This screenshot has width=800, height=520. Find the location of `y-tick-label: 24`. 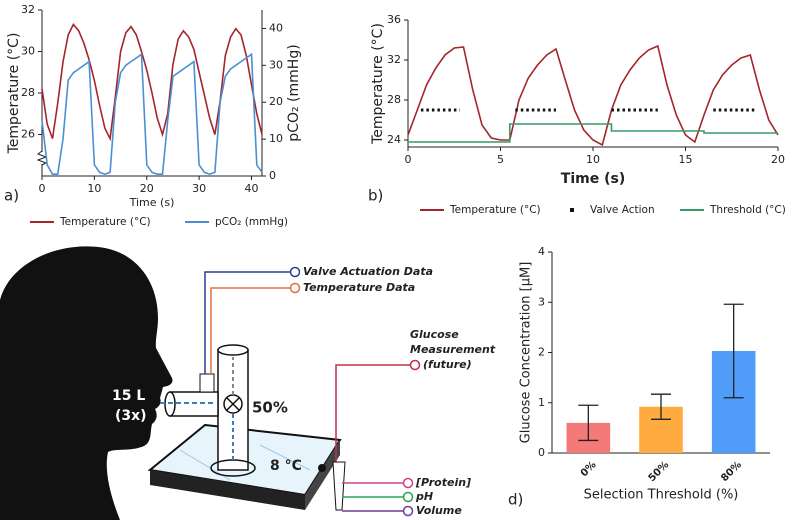

y-tick-label: 24 is located at coordinates (394, 139).